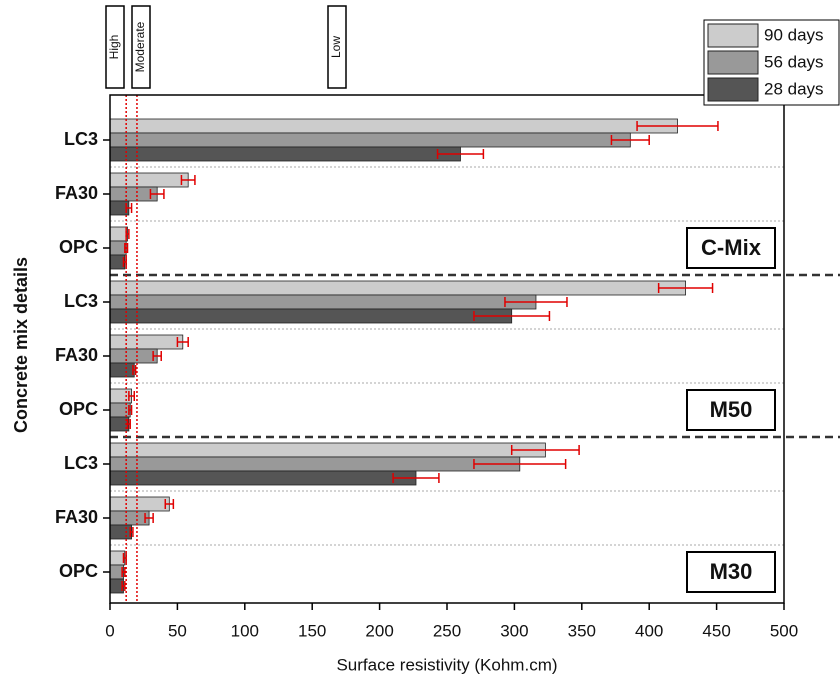 The image size is (840, 689). What do you see at coordinates (245, 630) in the screenshot?
I see `x-tick-label: 100` at bounding box center [245, 630].